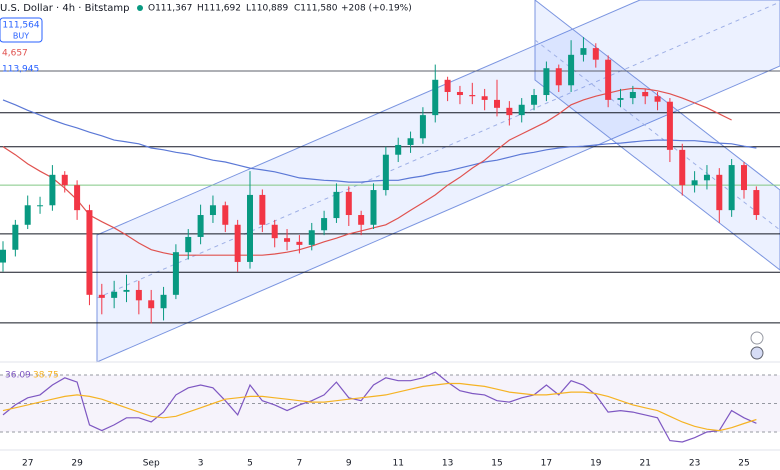  Describe the element at coordinates (546, 464) in the screenshot. I see `x-tick-label: 17` at that location.